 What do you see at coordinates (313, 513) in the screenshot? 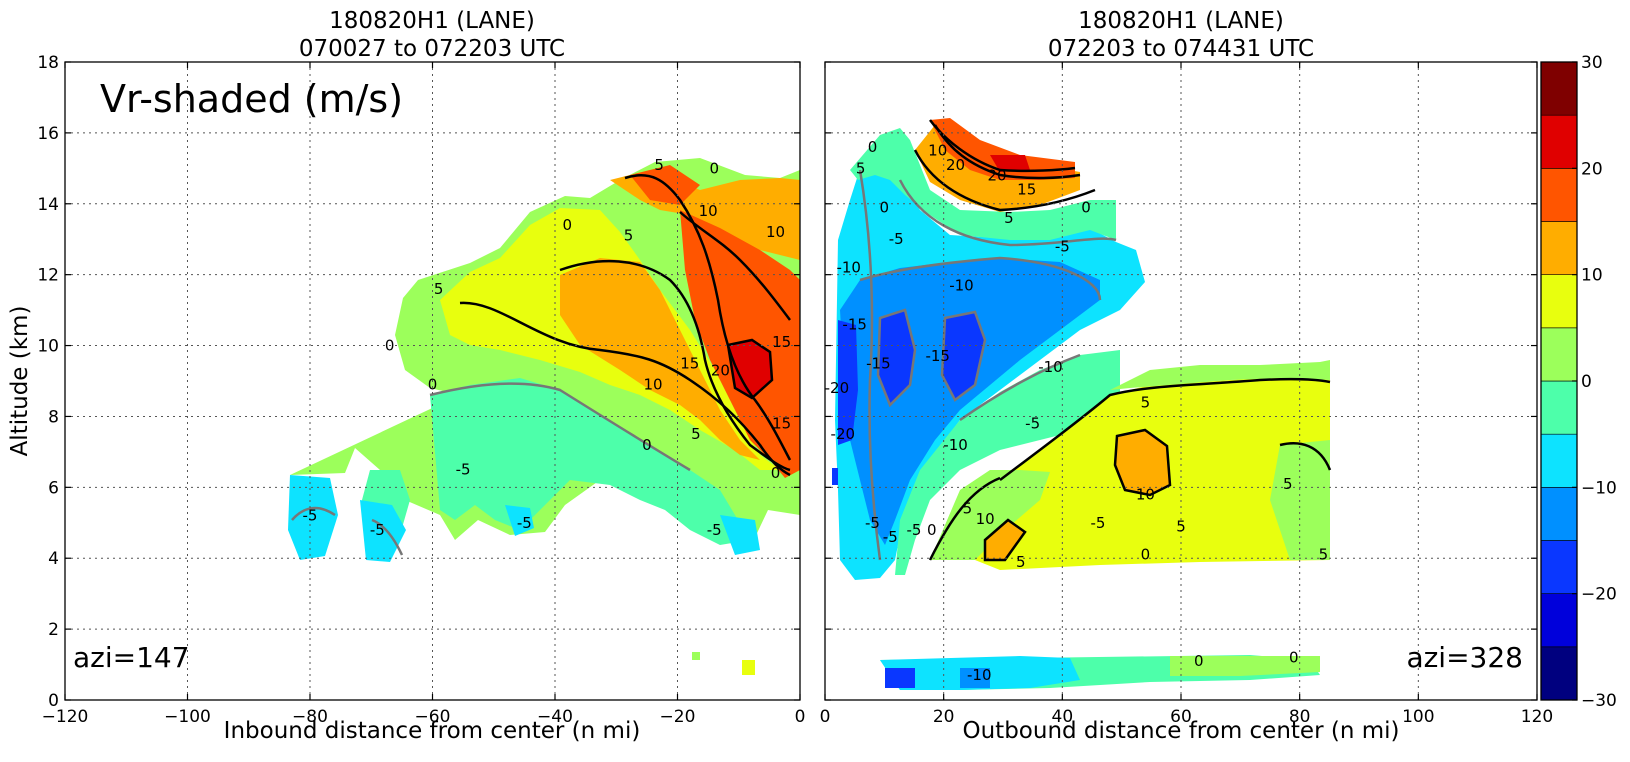
I see `contour-neg5-b` at bounding box center [313, 513].